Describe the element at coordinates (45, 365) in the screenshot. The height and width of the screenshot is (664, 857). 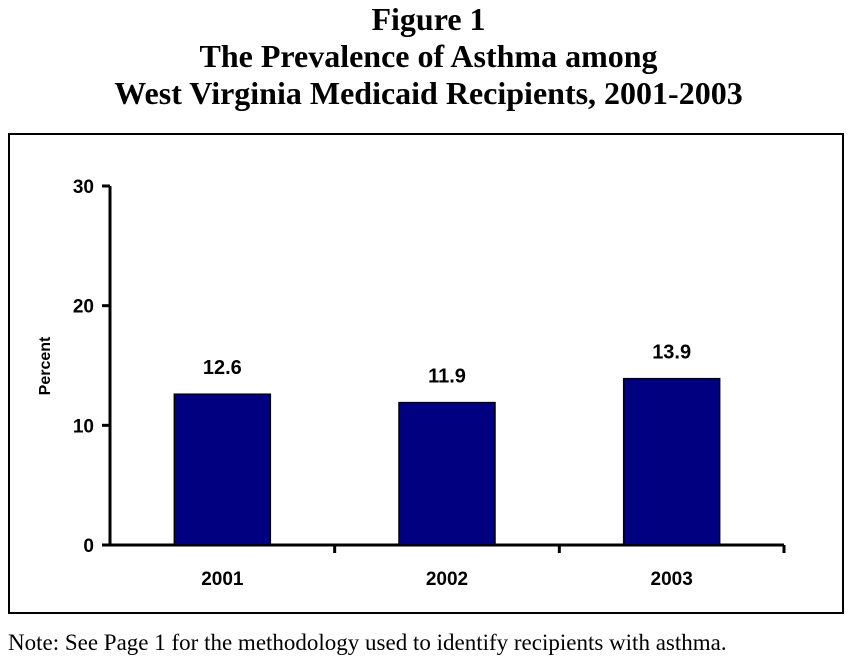
I see `y-axis-label: Percent` at that location.